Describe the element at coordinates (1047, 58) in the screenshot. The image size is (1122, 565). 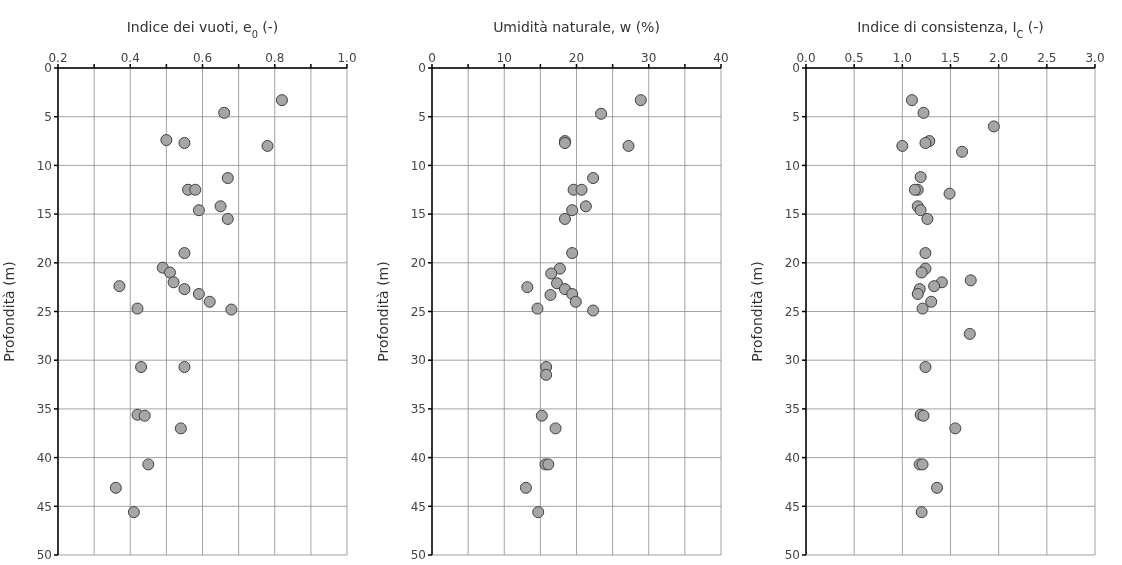
I see `x-tick-label: 2.5` at that location.